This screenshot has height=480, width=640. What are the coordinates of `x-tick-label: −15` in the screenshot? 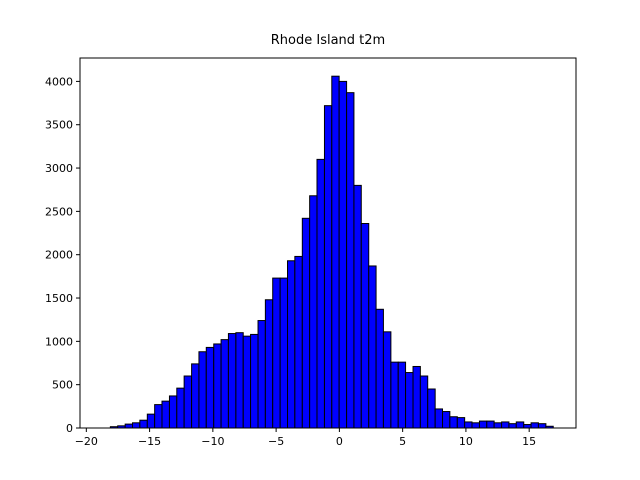 It's located at (149, 441).